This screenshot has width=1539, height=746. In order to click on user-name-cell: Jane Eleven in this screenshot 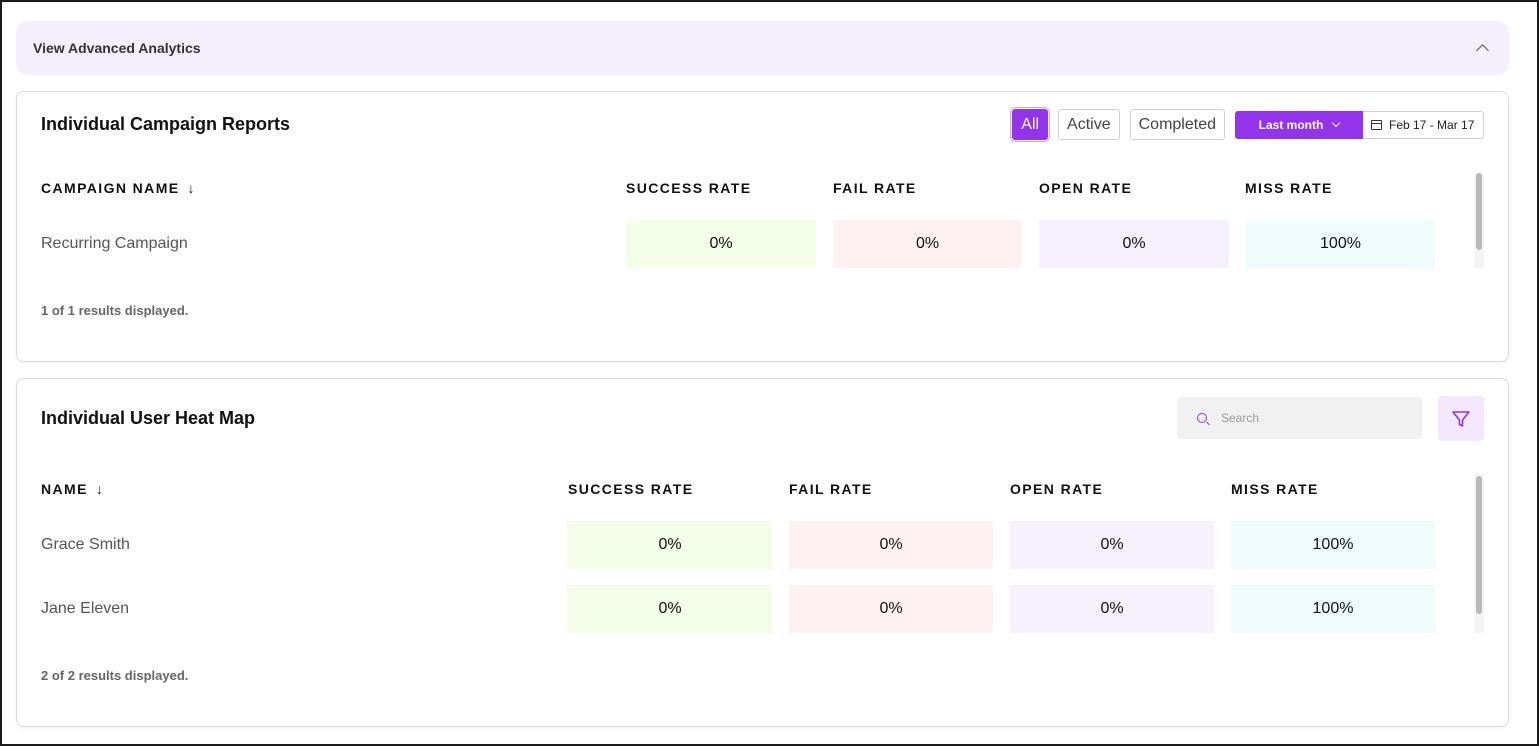, I will do `click(85, 608)`.